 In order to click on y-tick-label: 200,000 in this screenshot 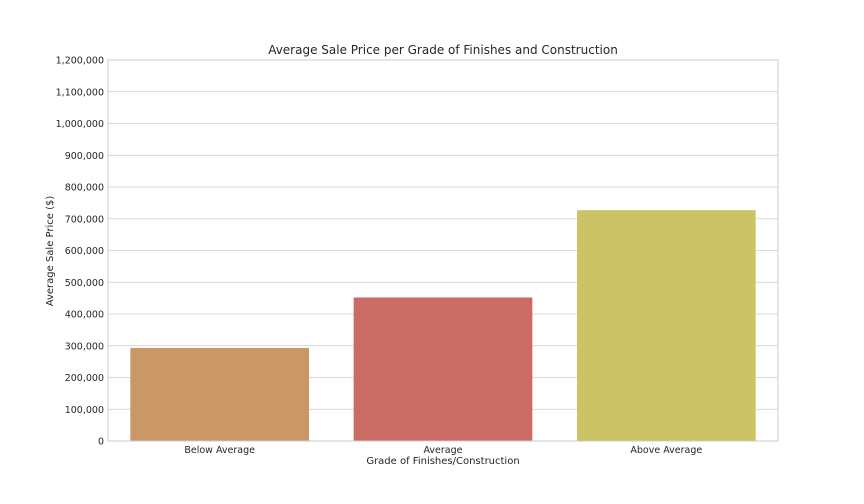, I will do `click(84, 378)`.